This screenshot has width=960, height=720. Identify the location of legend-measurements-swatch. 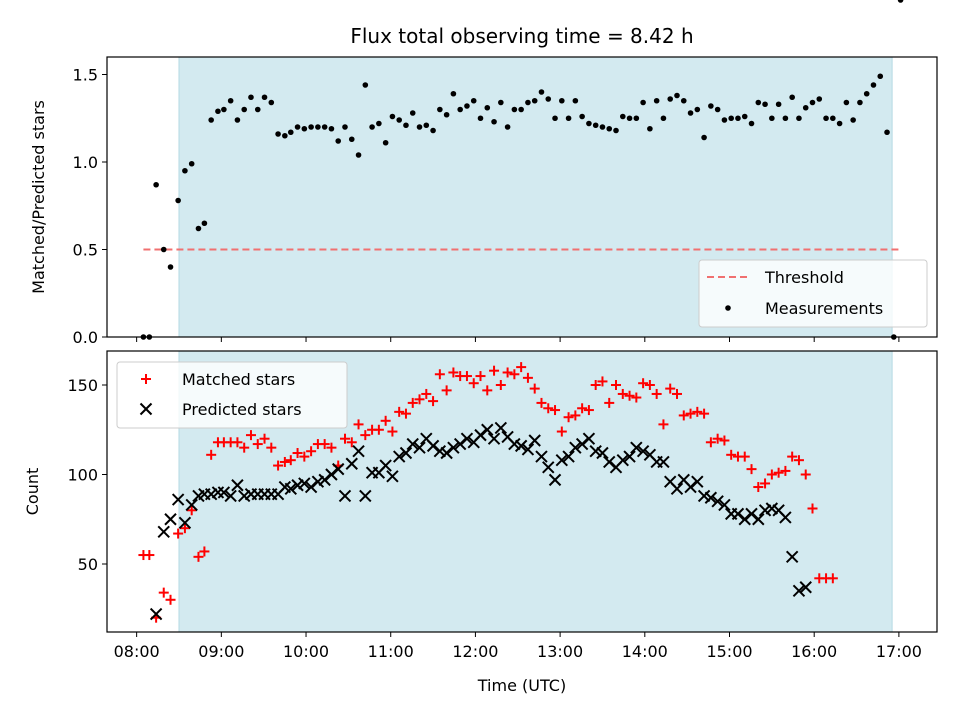
(728, 308).